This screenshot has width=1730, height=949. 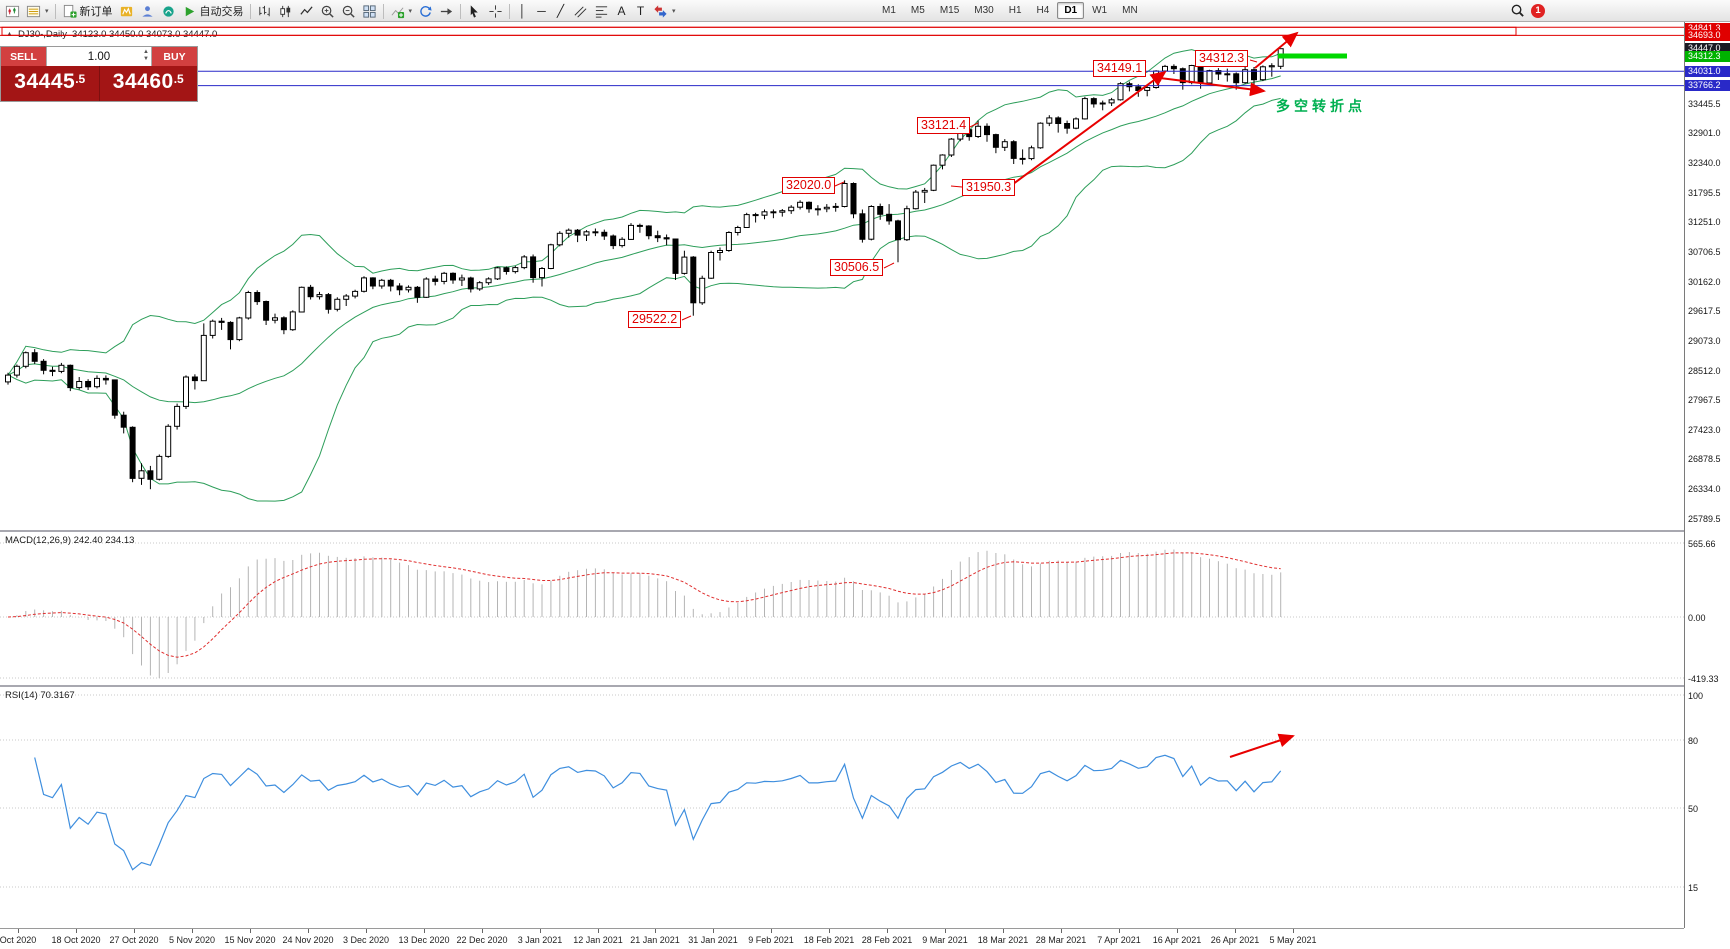 I want to click on equidistant-channel-icon, so click(x=580, y=11).